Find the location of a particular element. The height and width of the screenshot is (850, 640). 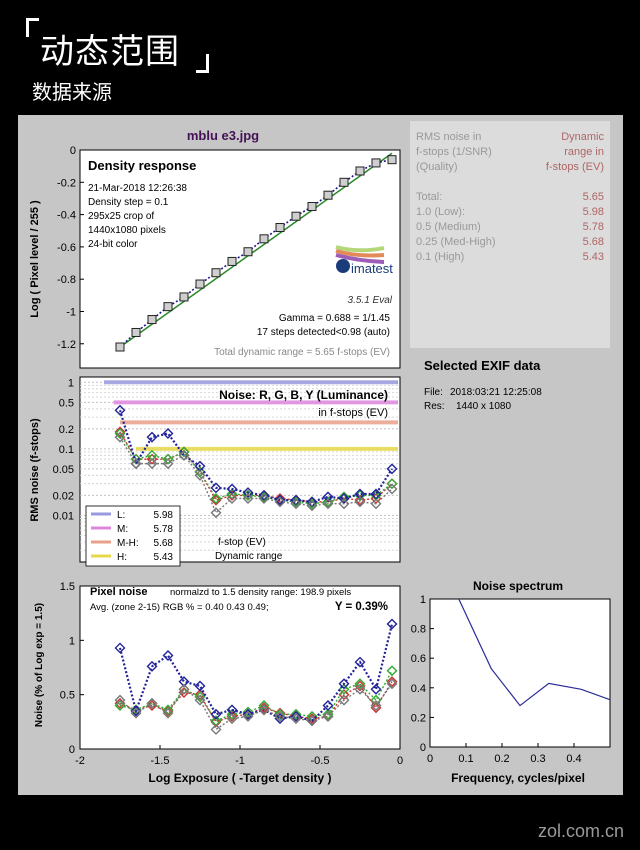

spectrum-line is located at coordinates (534, 652).